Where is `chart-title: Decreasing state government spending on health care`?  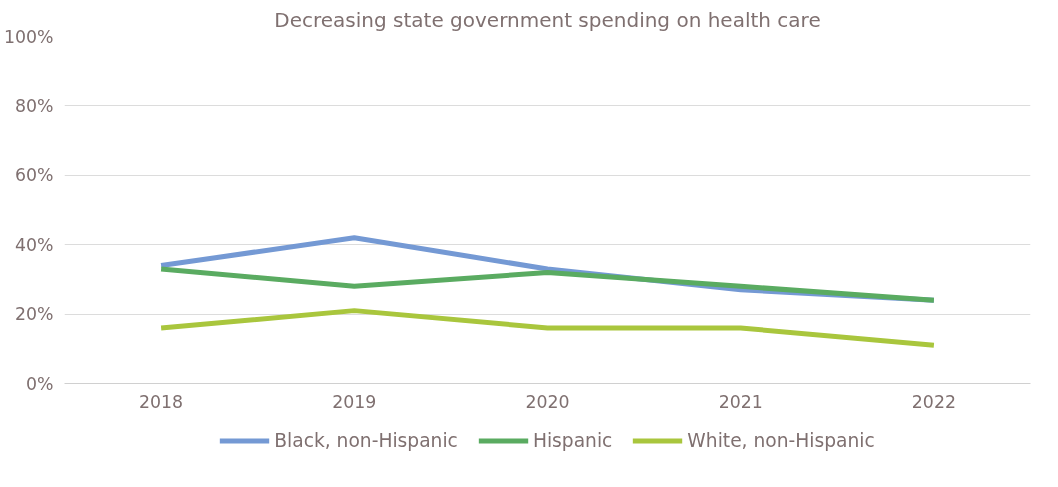 chart-title: Decreasing state government spending on health care is located at coordinates (547, 19).